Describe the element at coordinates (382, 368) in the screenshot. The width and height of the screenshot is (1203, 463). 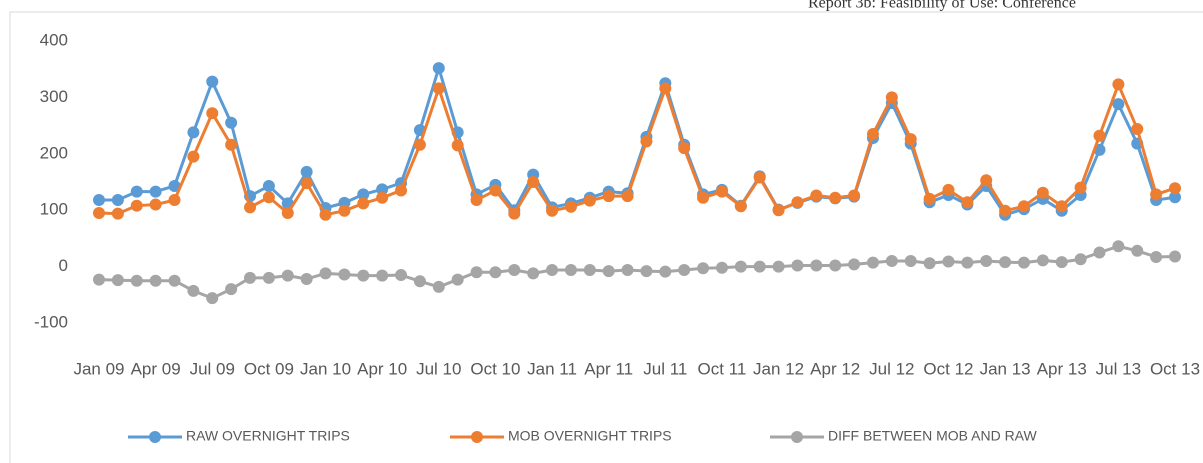
I see `x-tick-label: Apr 10` at that location.